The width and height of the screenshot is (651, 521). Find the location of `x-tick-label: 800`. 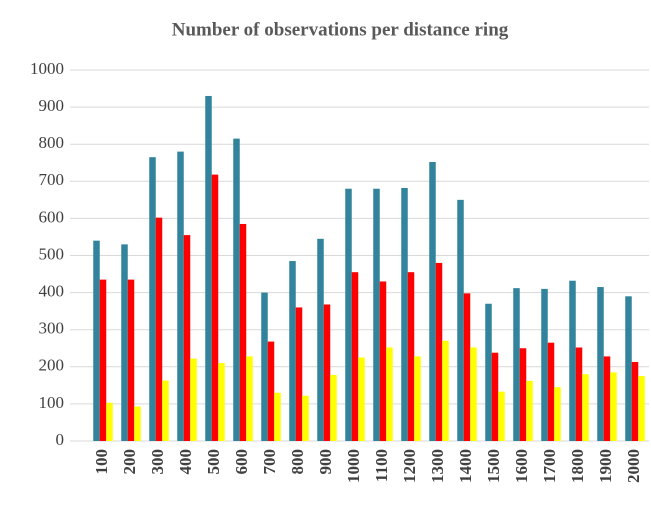

x-tick-label: 800 is located at coordinates (297, 462).